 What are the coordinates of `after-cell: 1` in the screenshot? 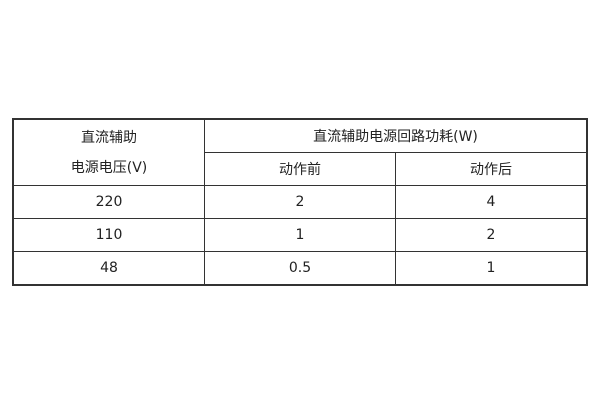 It's located at (491, 268).